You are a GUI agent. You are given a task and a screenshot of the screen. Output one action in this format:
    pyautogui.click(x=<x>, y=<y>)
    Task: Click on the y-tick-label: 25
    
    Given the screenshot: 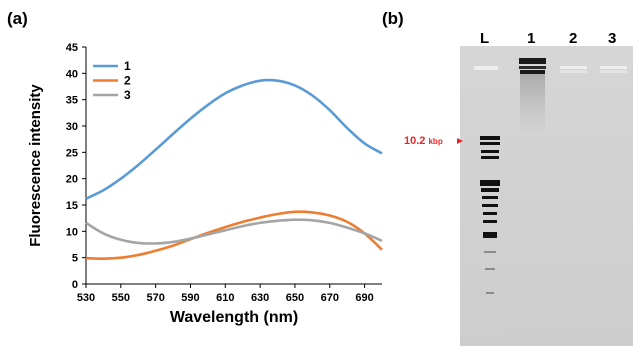 What is the action you would take?
    pyautogui.click(x=72, y=153)
    